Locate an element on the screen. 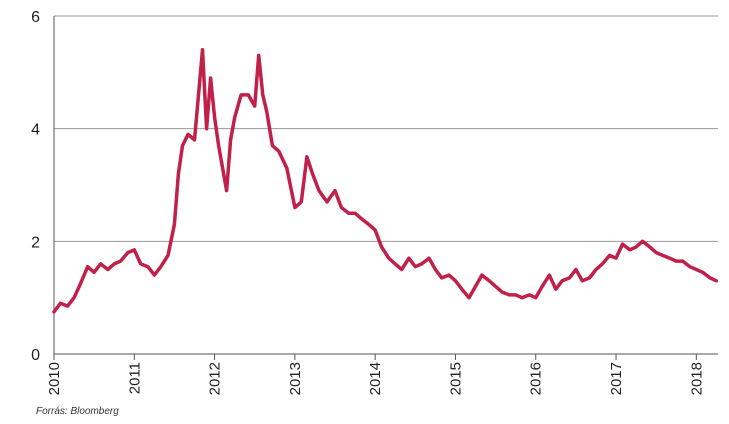  x-tick-label: 2010 is located at coordinates (54, 378).